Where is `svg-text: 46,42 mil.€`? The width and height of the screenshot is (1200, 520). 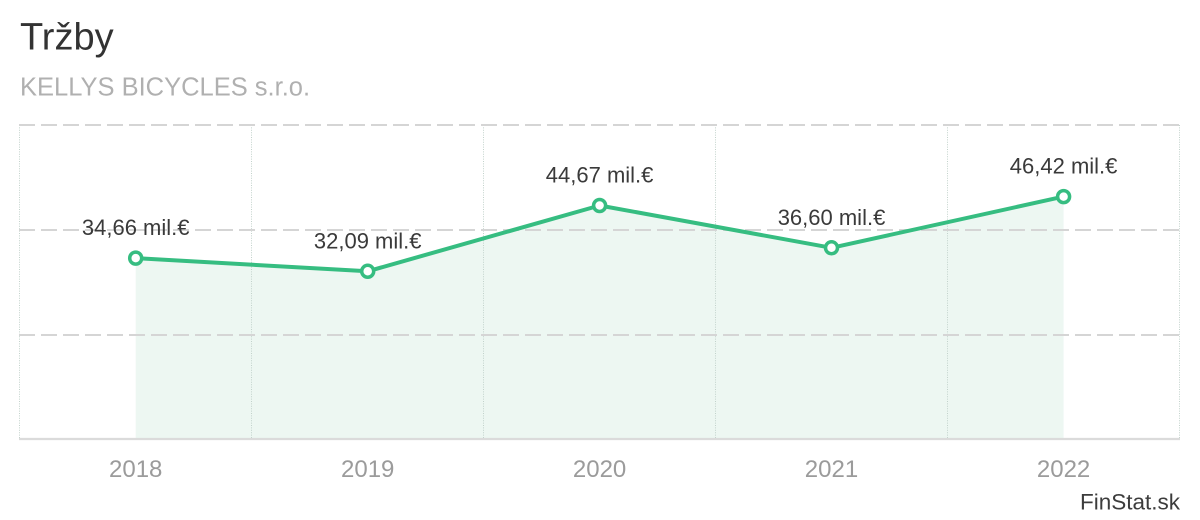
svg-text: 46,42 mil.€ is located at coordinates (1064, 166).